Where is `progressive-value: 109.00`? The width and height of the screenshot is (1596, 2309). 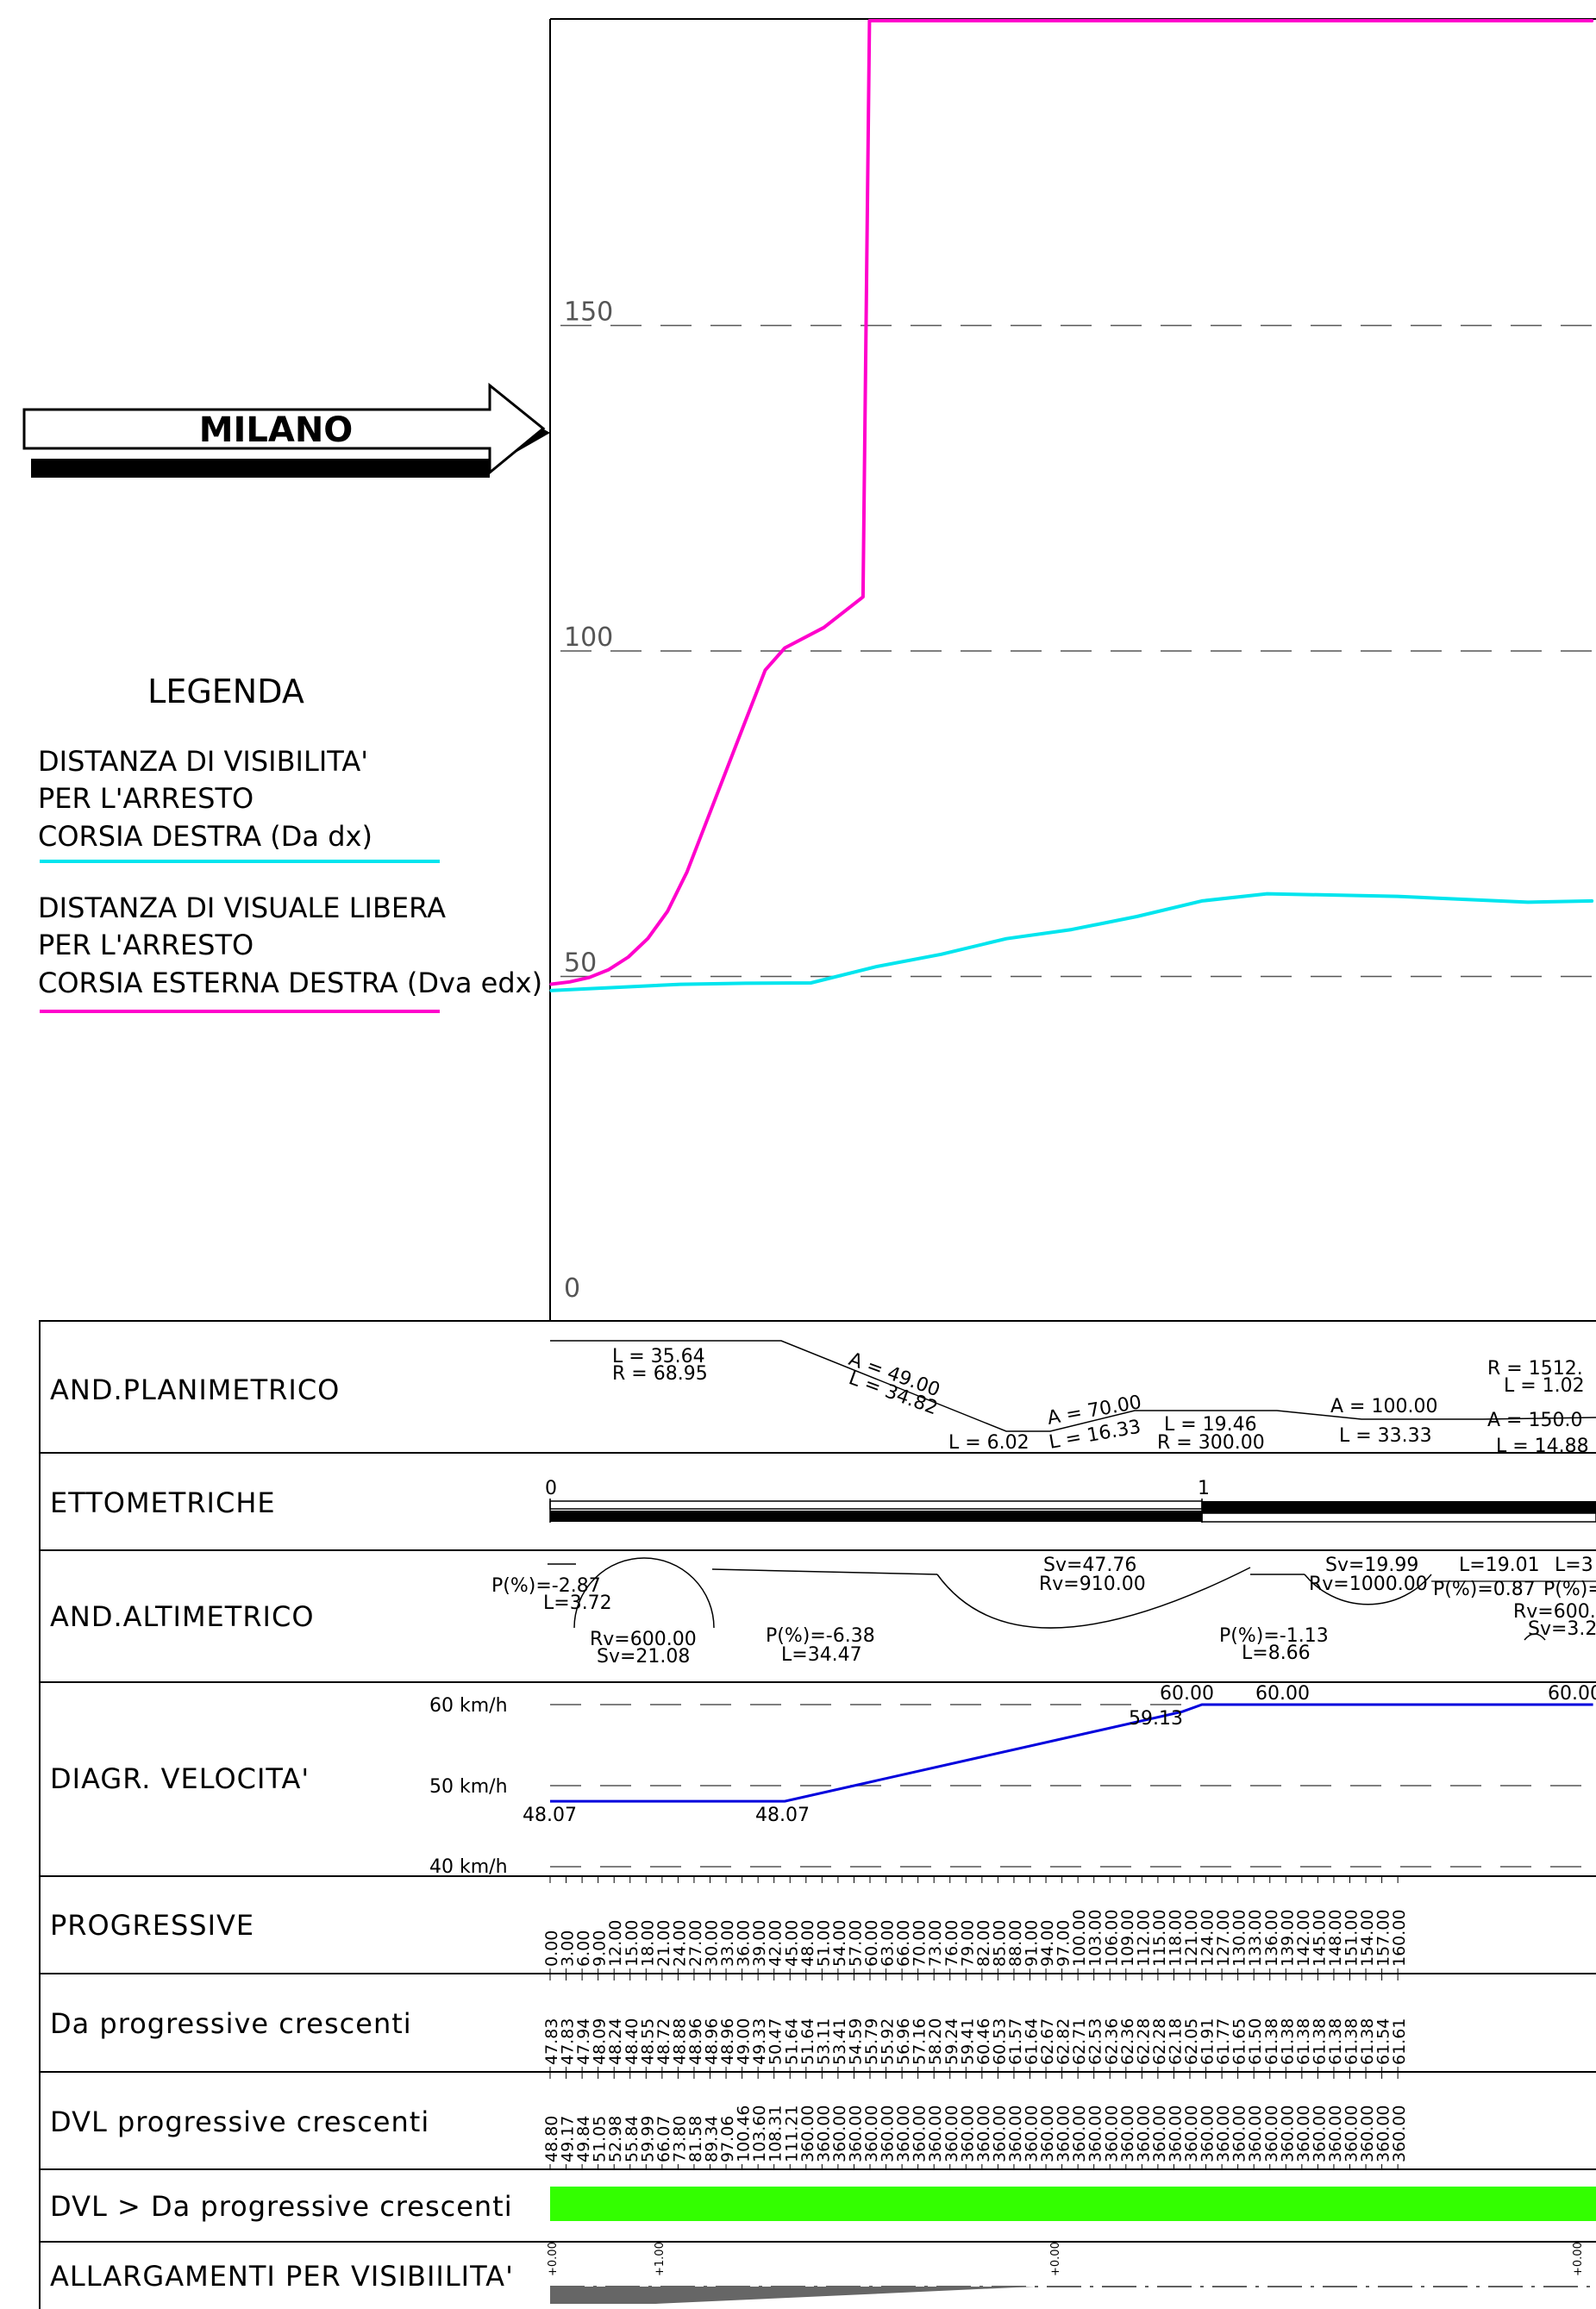 progressive-value: 109.00 is located at coordinates (1127, 1939).